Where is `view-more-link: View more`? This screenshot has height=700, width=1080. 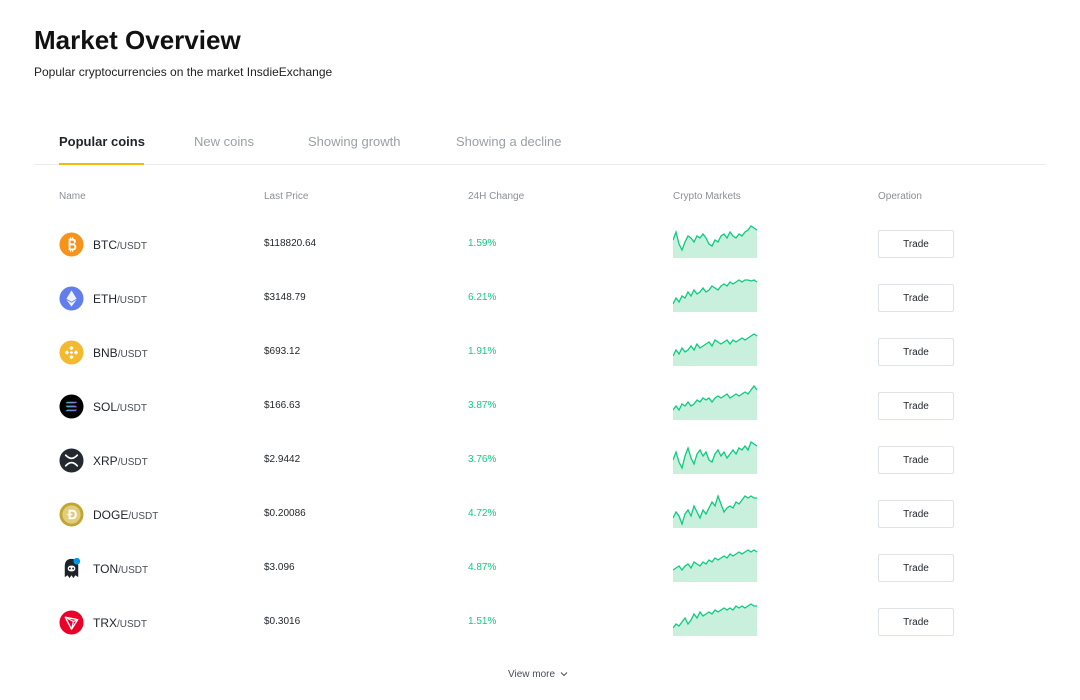
view-more-link: View more is located at coordinates (538, 675).